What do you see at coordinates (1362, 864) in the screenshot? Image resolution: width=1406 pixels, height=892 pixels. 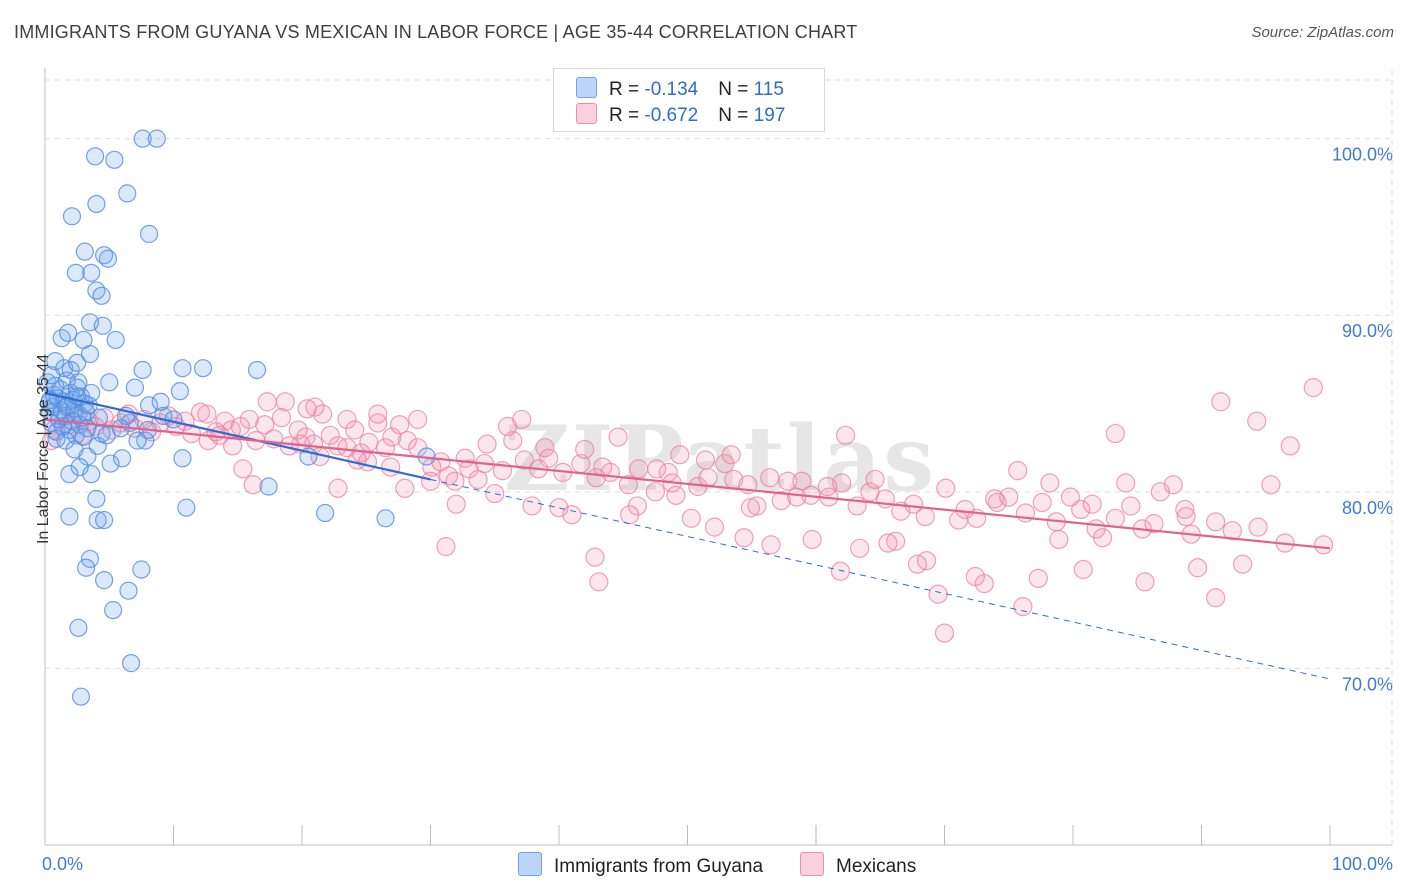 I see `x-tick-label-max: 100.0%` at bounding box center [1362, 864].